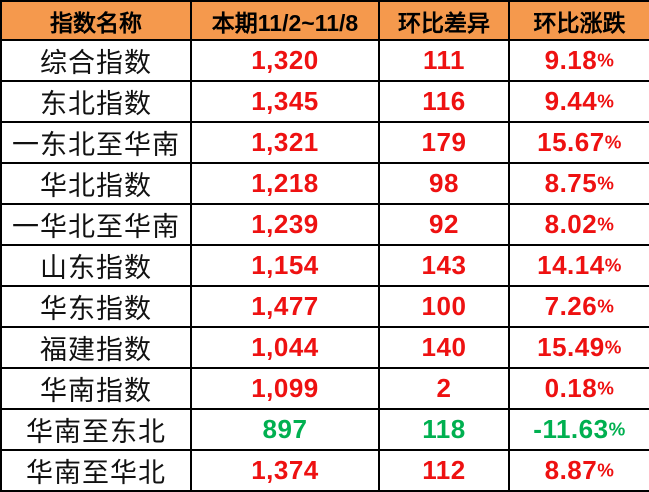  I want to click on table-row: 东北指数 1,345 116 9.44%, so click(324, 101).